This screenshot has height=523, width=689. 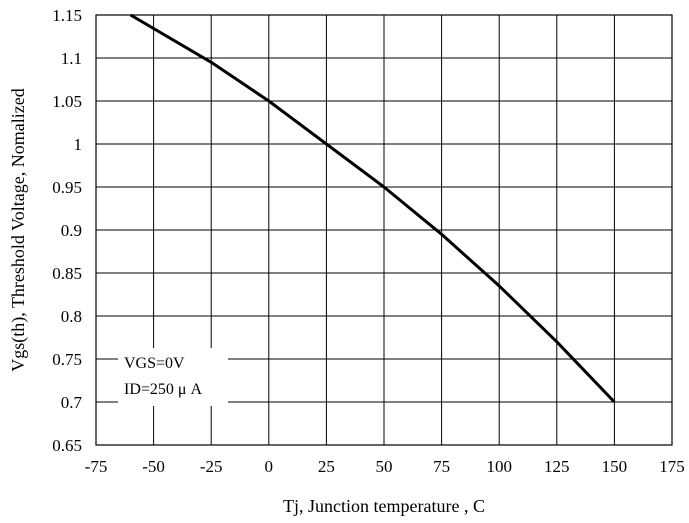 What do you see at coordinates (67, 187) in the screenshot?
I see `y-tick-label: 0.95` at bounding box center [67, 187].